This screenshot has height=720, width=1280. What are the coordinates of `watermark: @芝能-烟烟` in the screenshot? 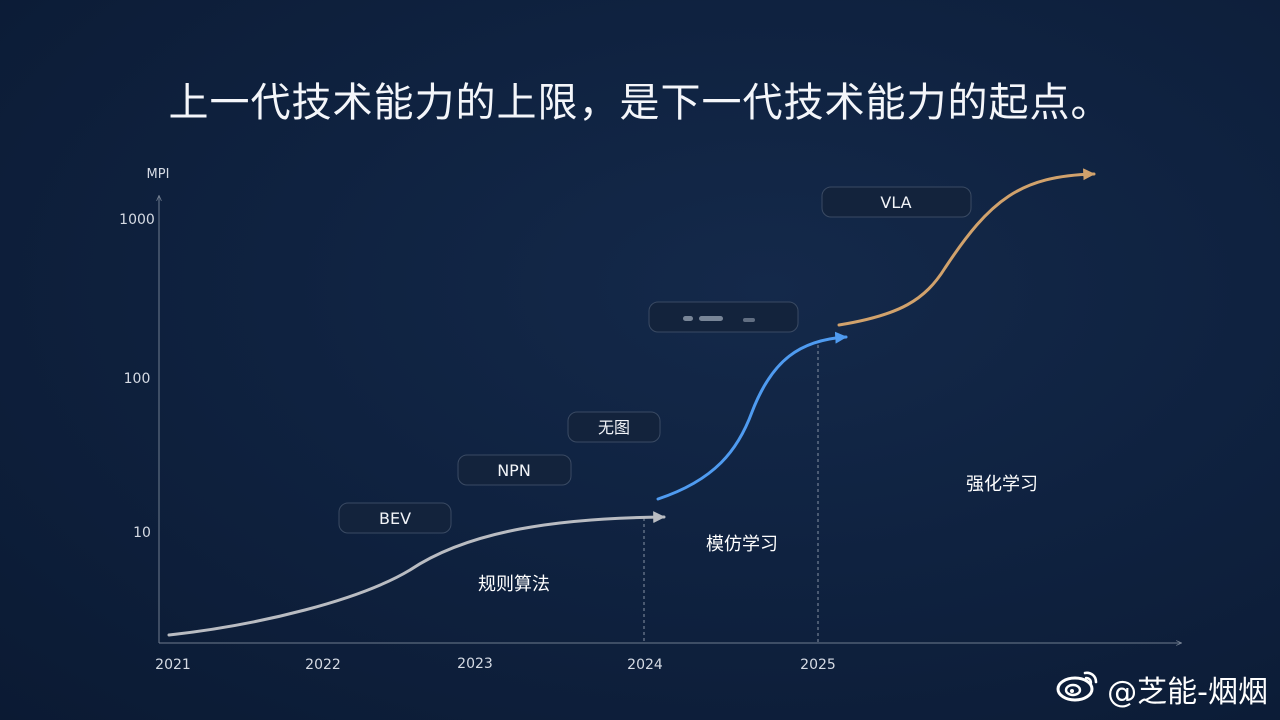 It's located at (1161, 689).